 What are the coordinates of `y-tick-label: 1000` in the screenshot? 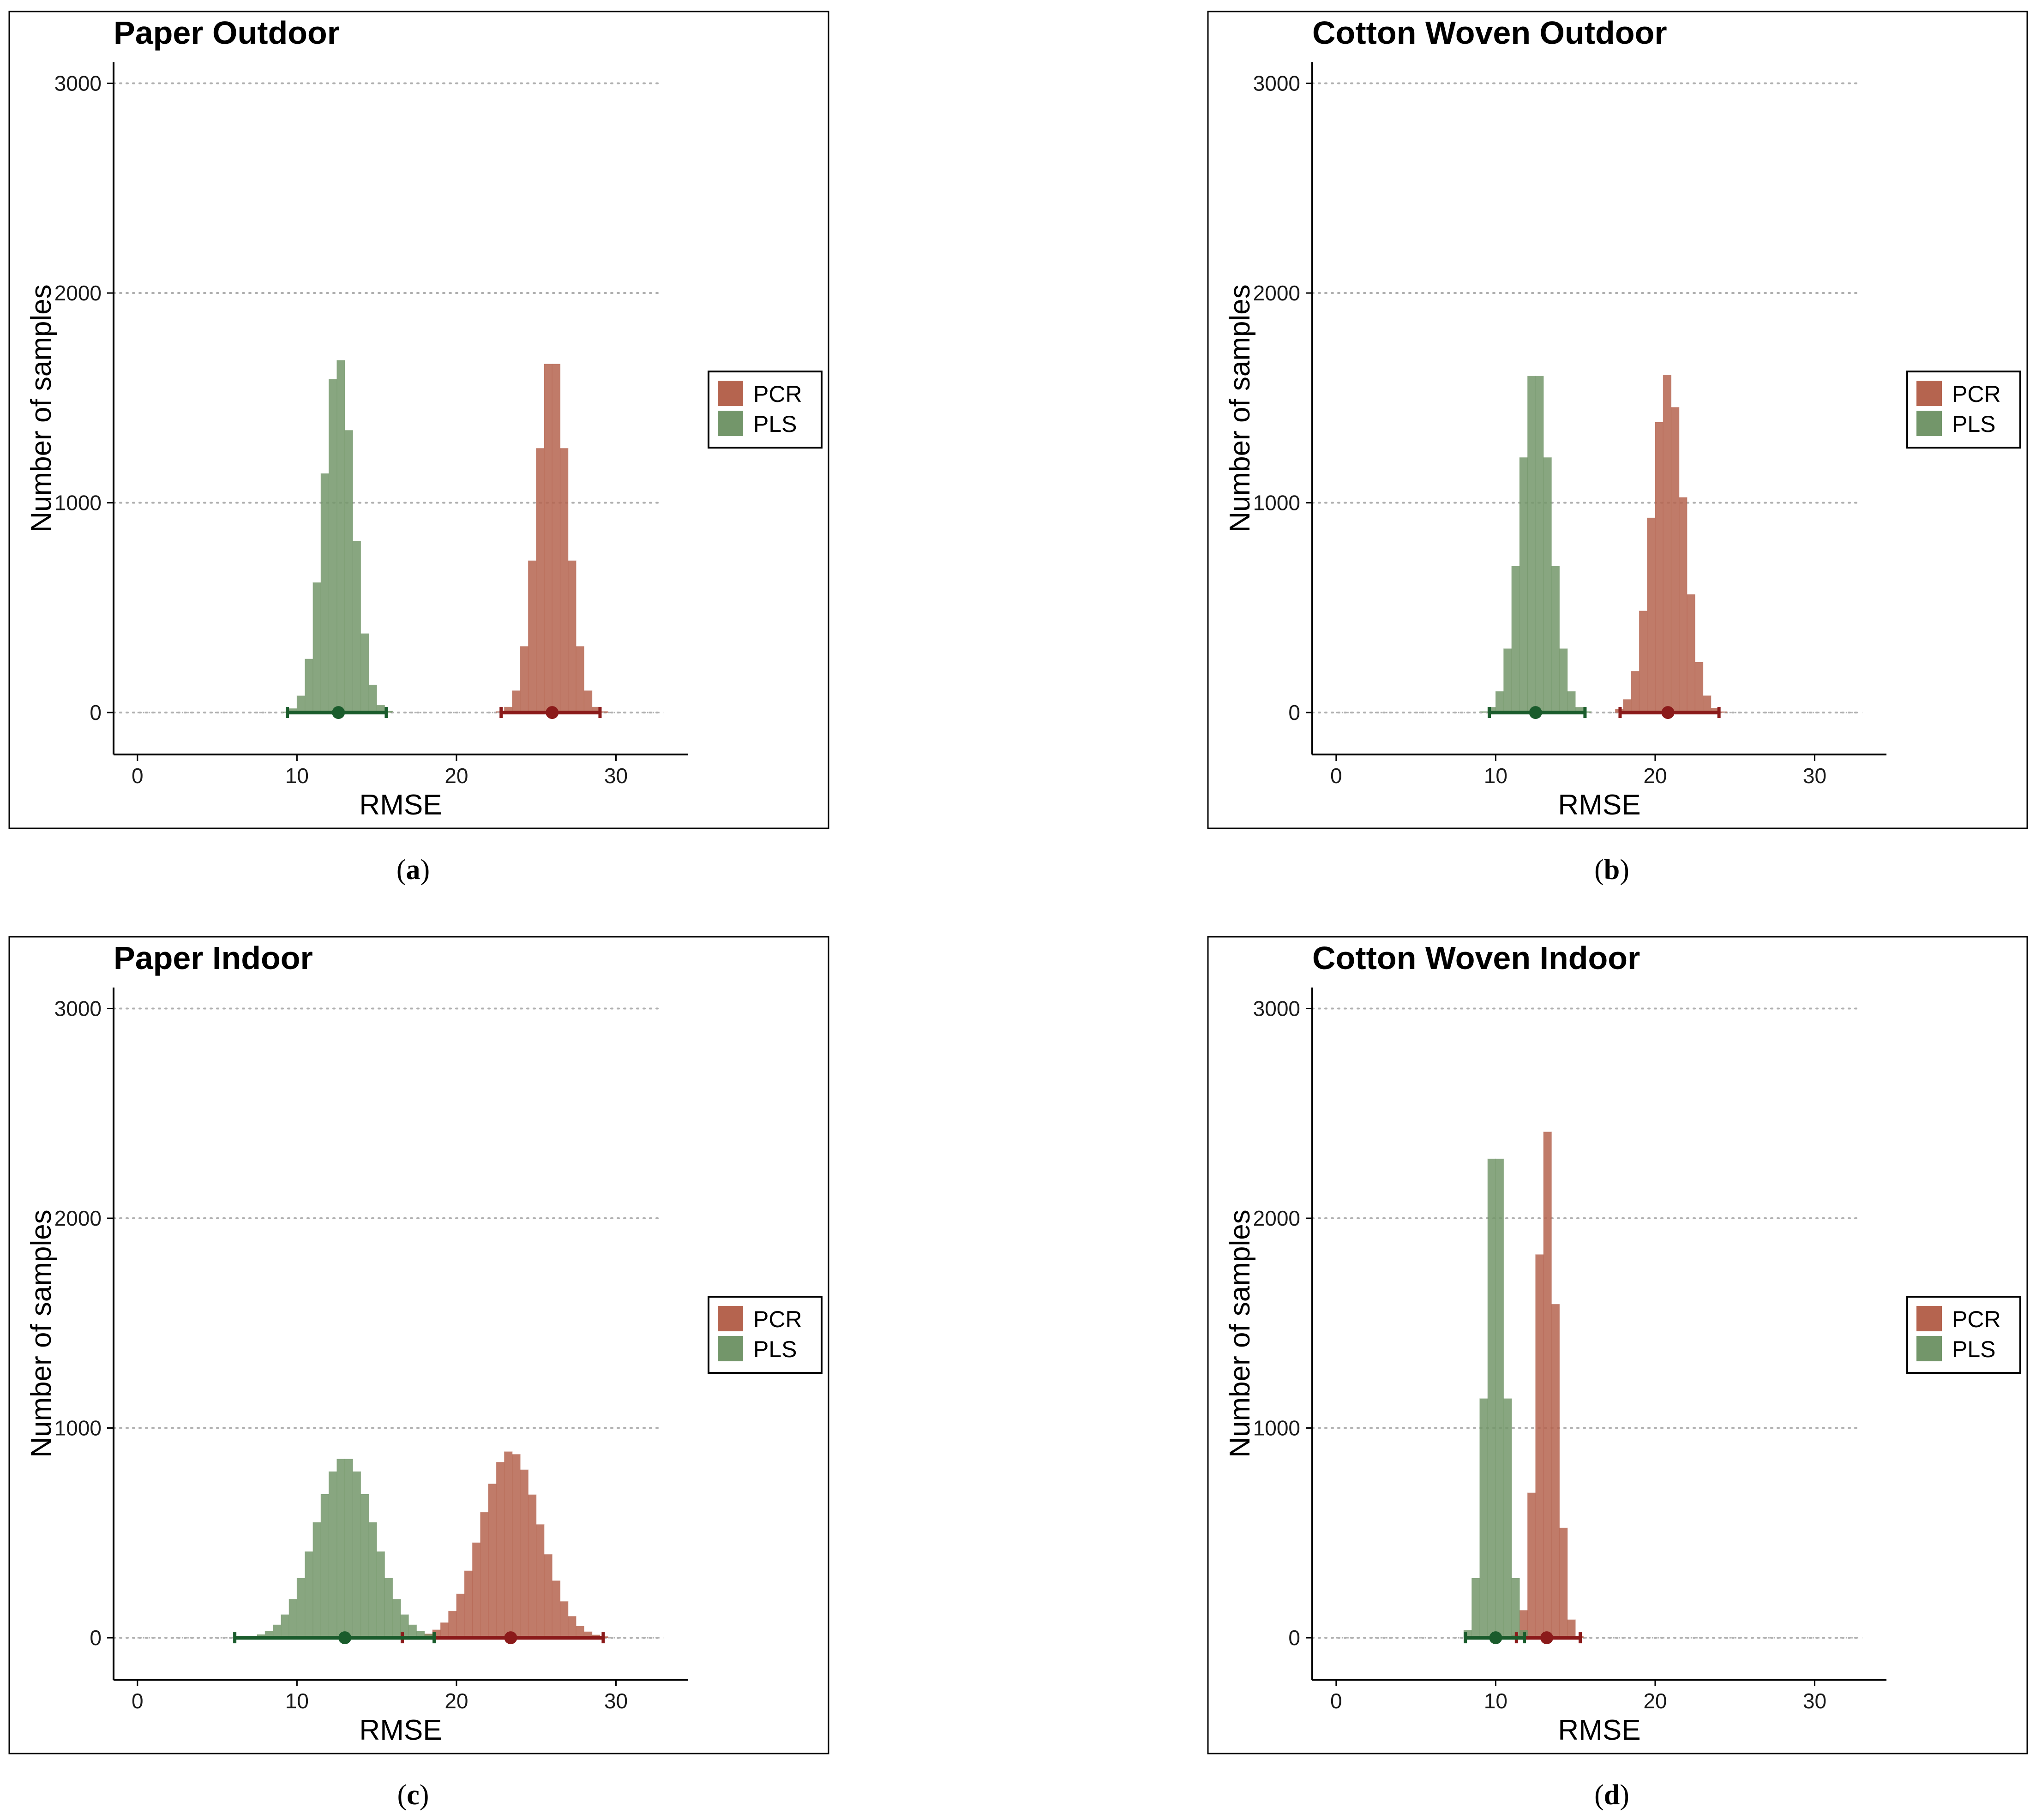 It's located at (1276, 503).